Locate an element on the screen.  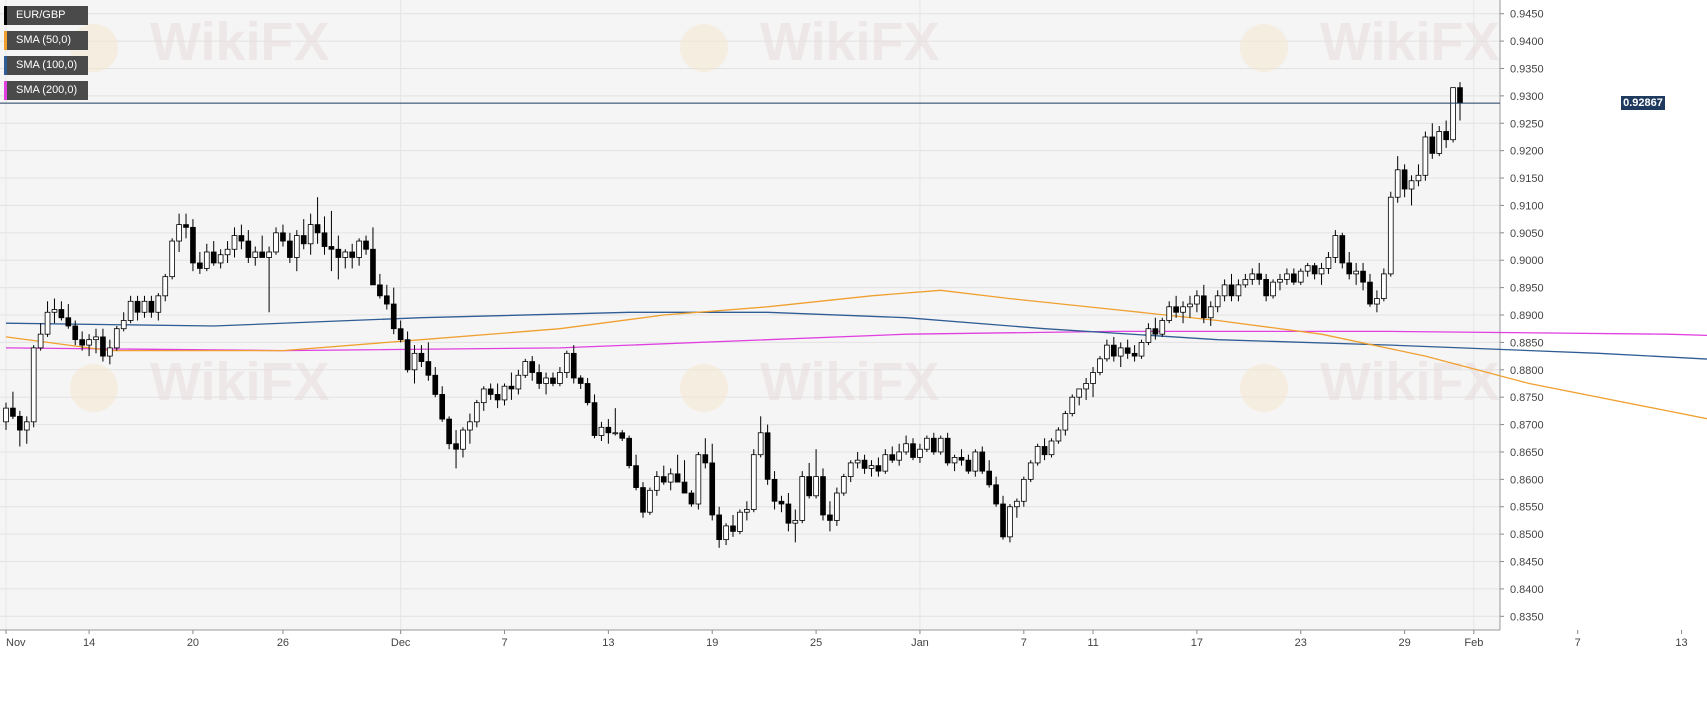
x-tick-label: 11 is located at coordinates (1092, 643).